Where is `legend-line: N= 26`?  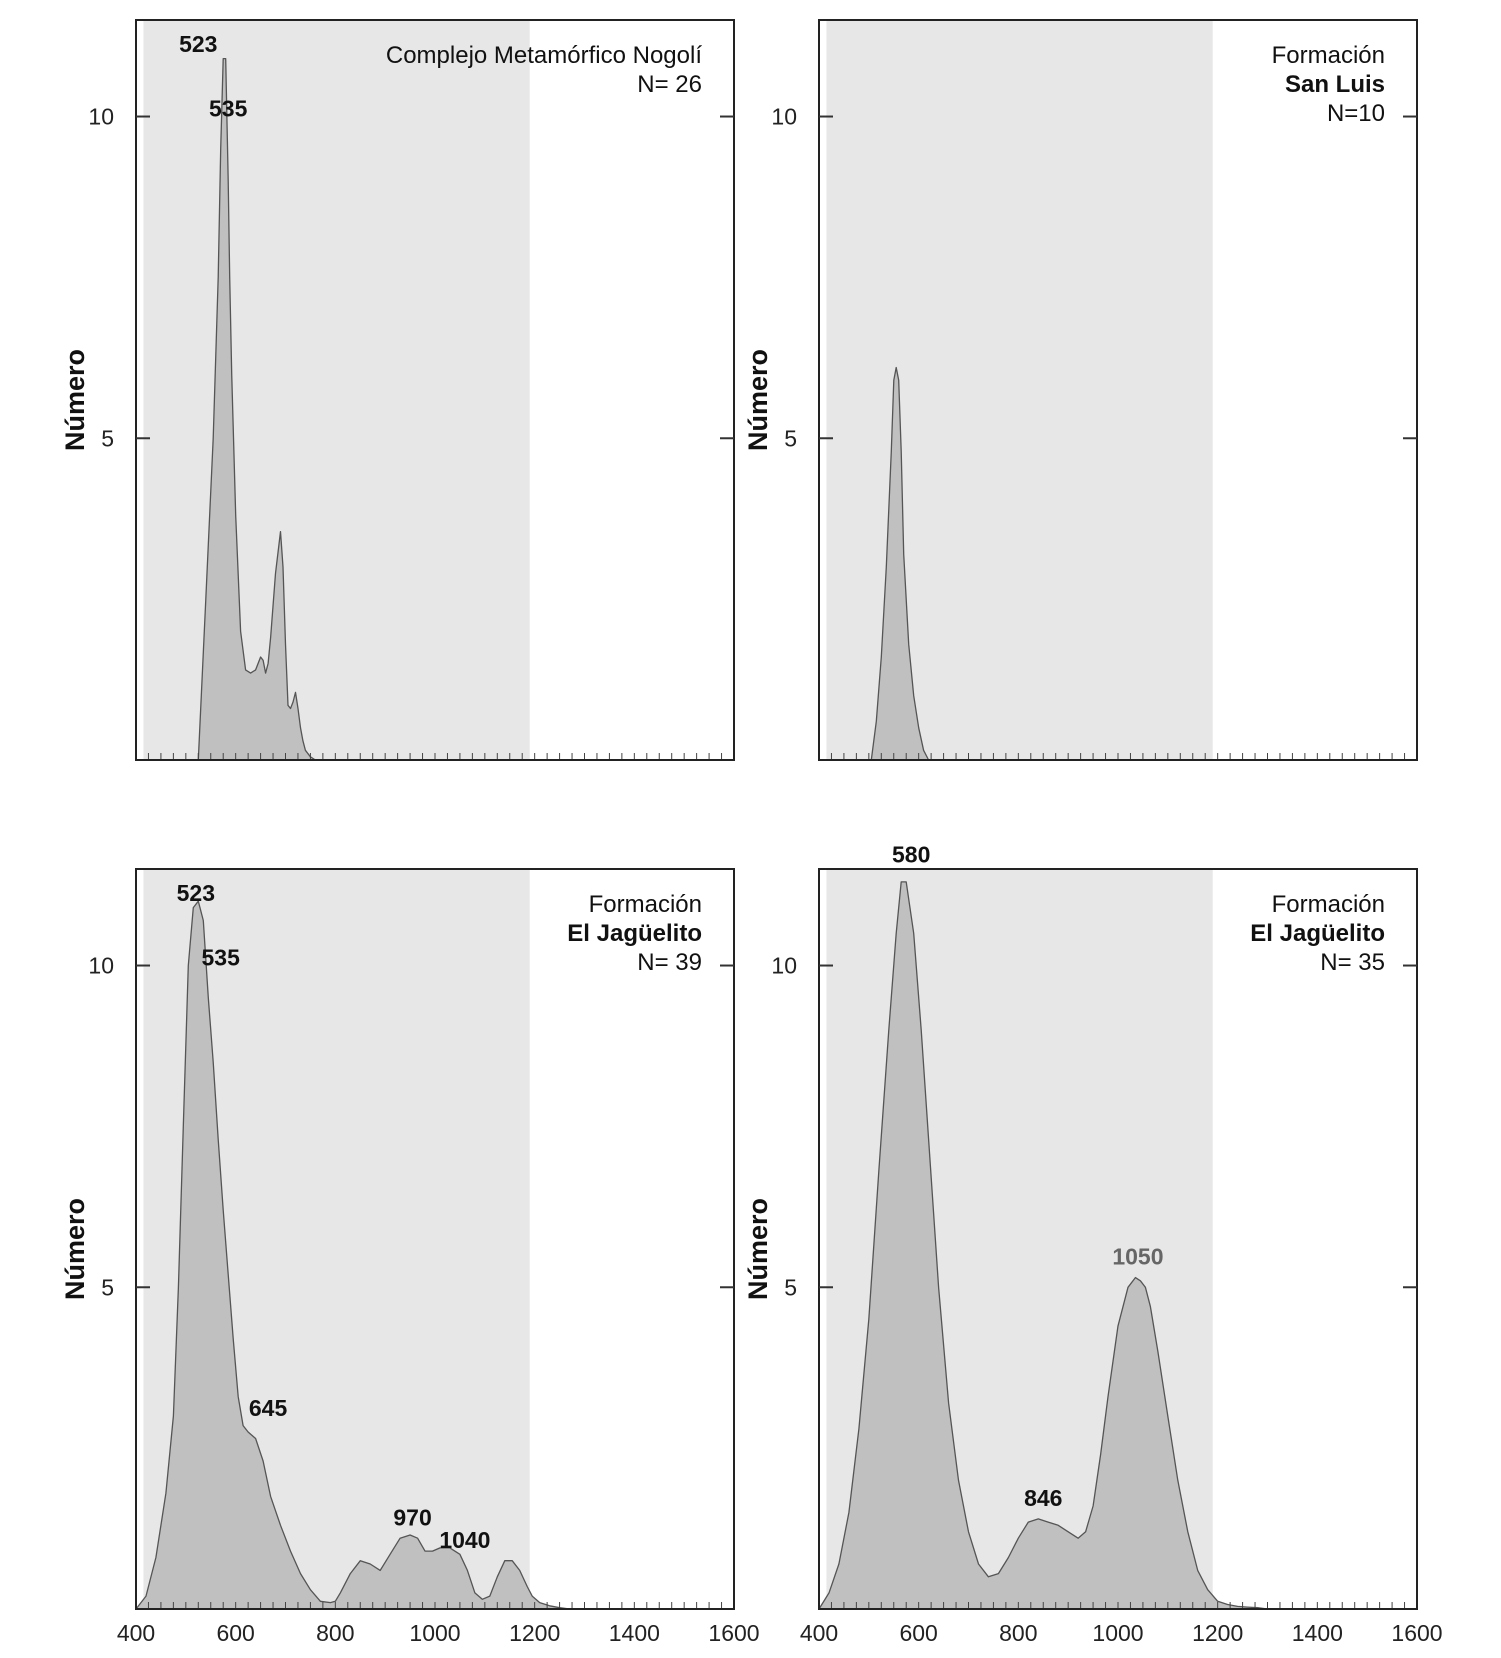
legend-line: N= 26 is located at coordinates (669, 84).